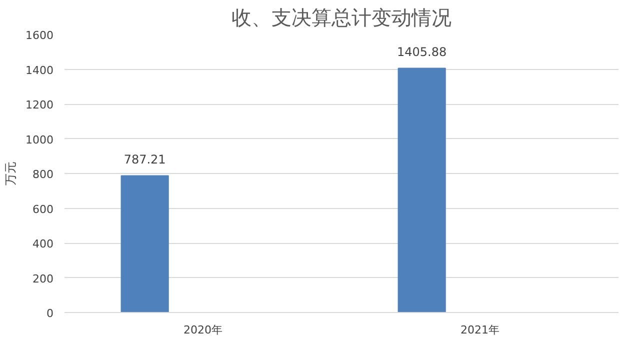 The width and height of the screenshot is (640, 343). I want to click on y-tick-label: 1000, so click(40, 139).